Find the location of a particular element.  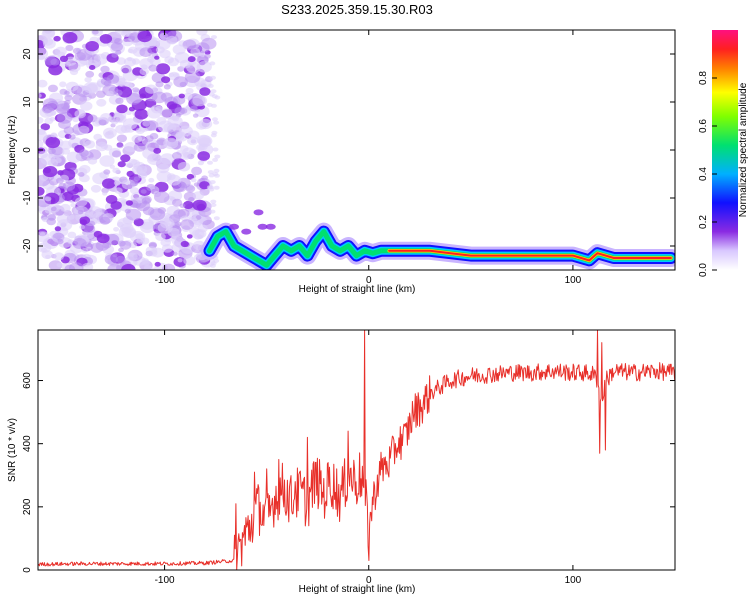

colorbar-ticks: 0.0 0.2 0.4 0.6 0.8 is located at coordinates (707, 174).